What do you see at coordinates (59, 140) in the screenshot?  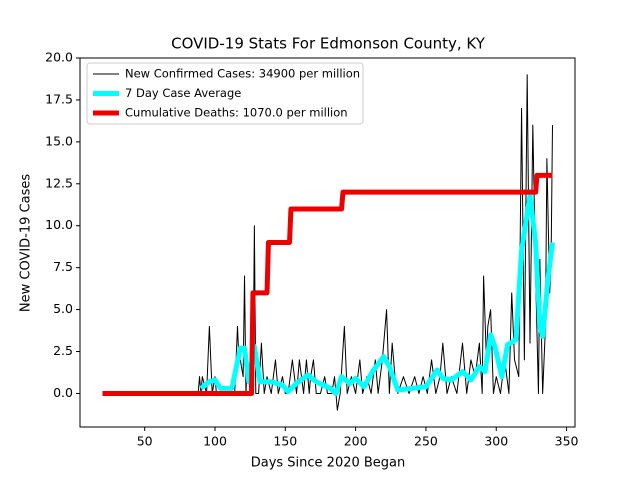 I see `y-tick-label: 15.0` at bounding box center [59, 140].